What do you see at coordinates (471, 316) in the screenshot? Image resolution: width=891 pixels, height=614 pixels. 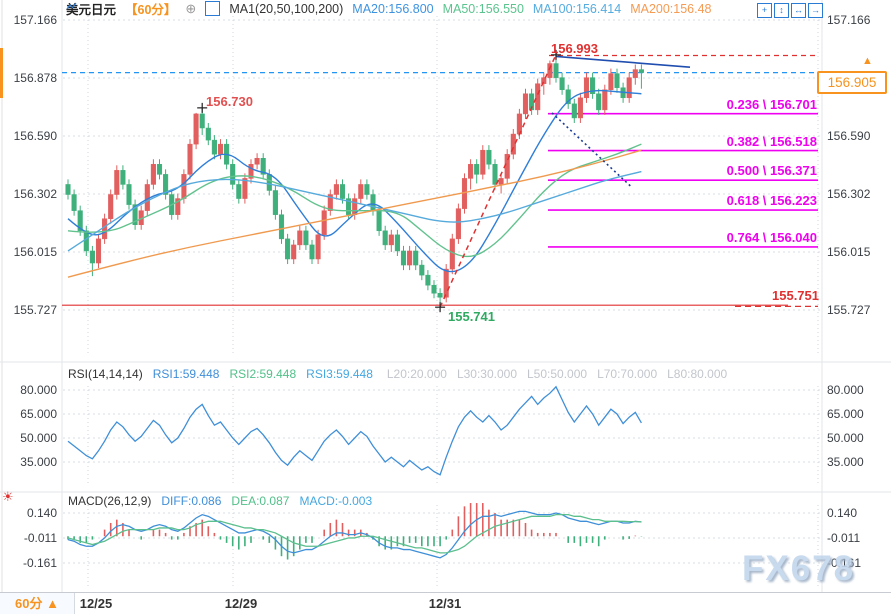 I see `low-annotation: 155.741` at bounding box center [471, 316].